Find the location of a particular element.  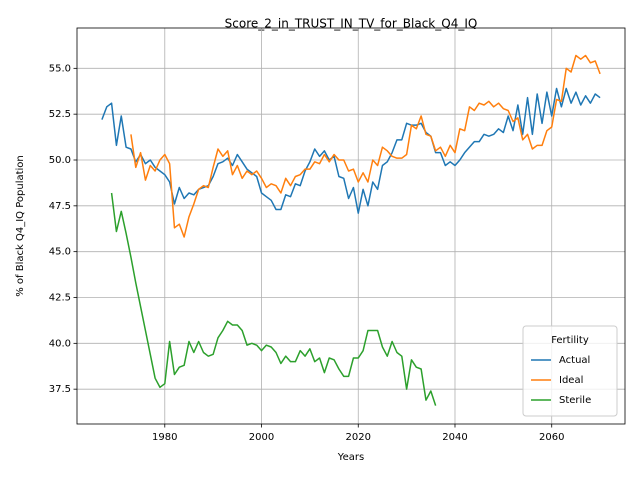

y-tick-label: 37.5 is located at coordinates (60, 389).